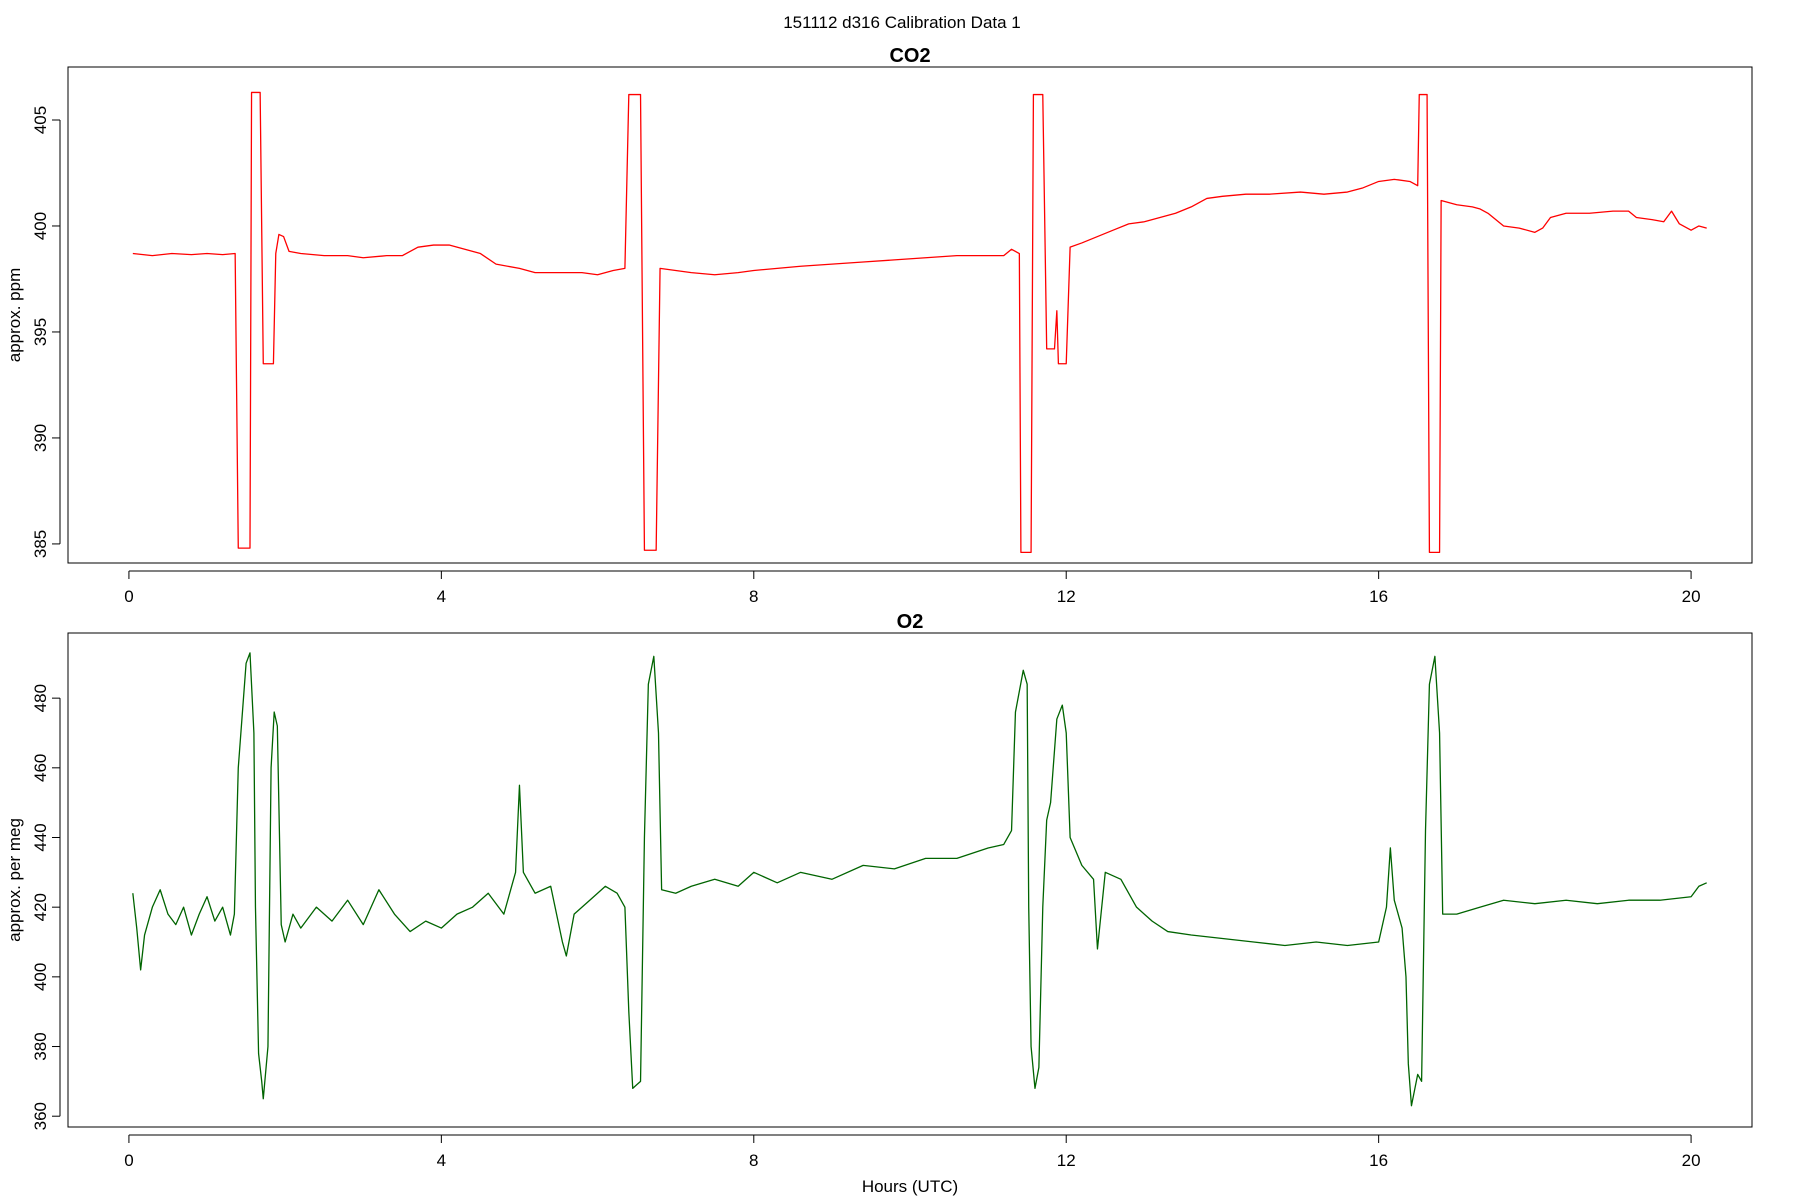 The width and height of the screenshot is (1800, 1200). What do you see at coordinates (40, 768) in the screenshot?
I see `o2-y-tick-label: 460` at bounding box center [40, 768].